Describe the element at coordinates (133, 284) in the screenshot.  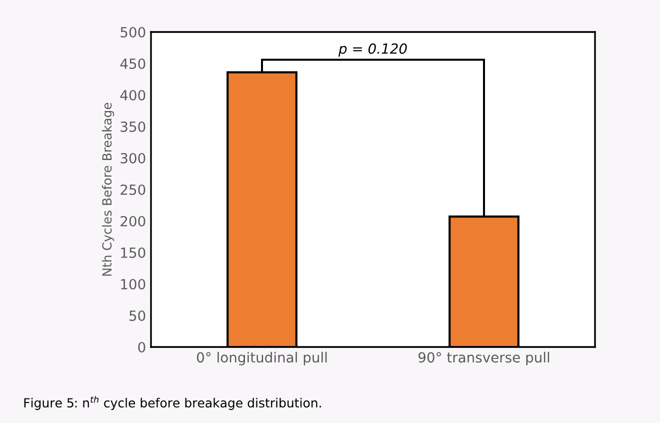
I see `y-tick-label: 100` at that location.